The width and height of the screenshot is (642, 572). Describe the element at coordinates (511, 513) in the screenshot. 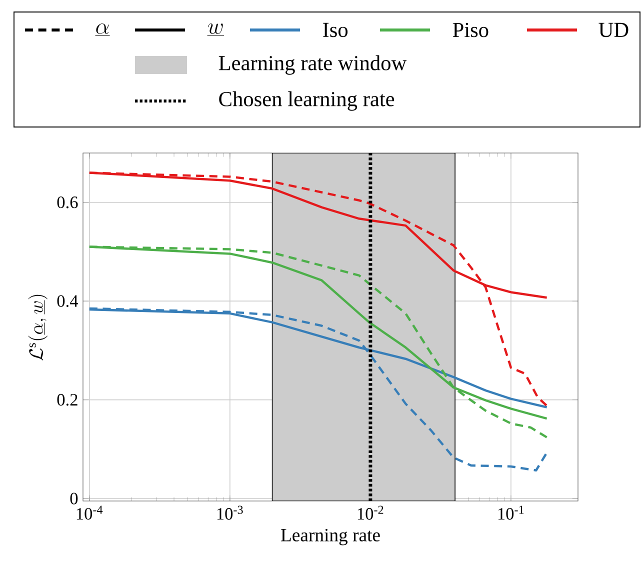

I see `x-tick-label: 10$^{-1}$` at that location.